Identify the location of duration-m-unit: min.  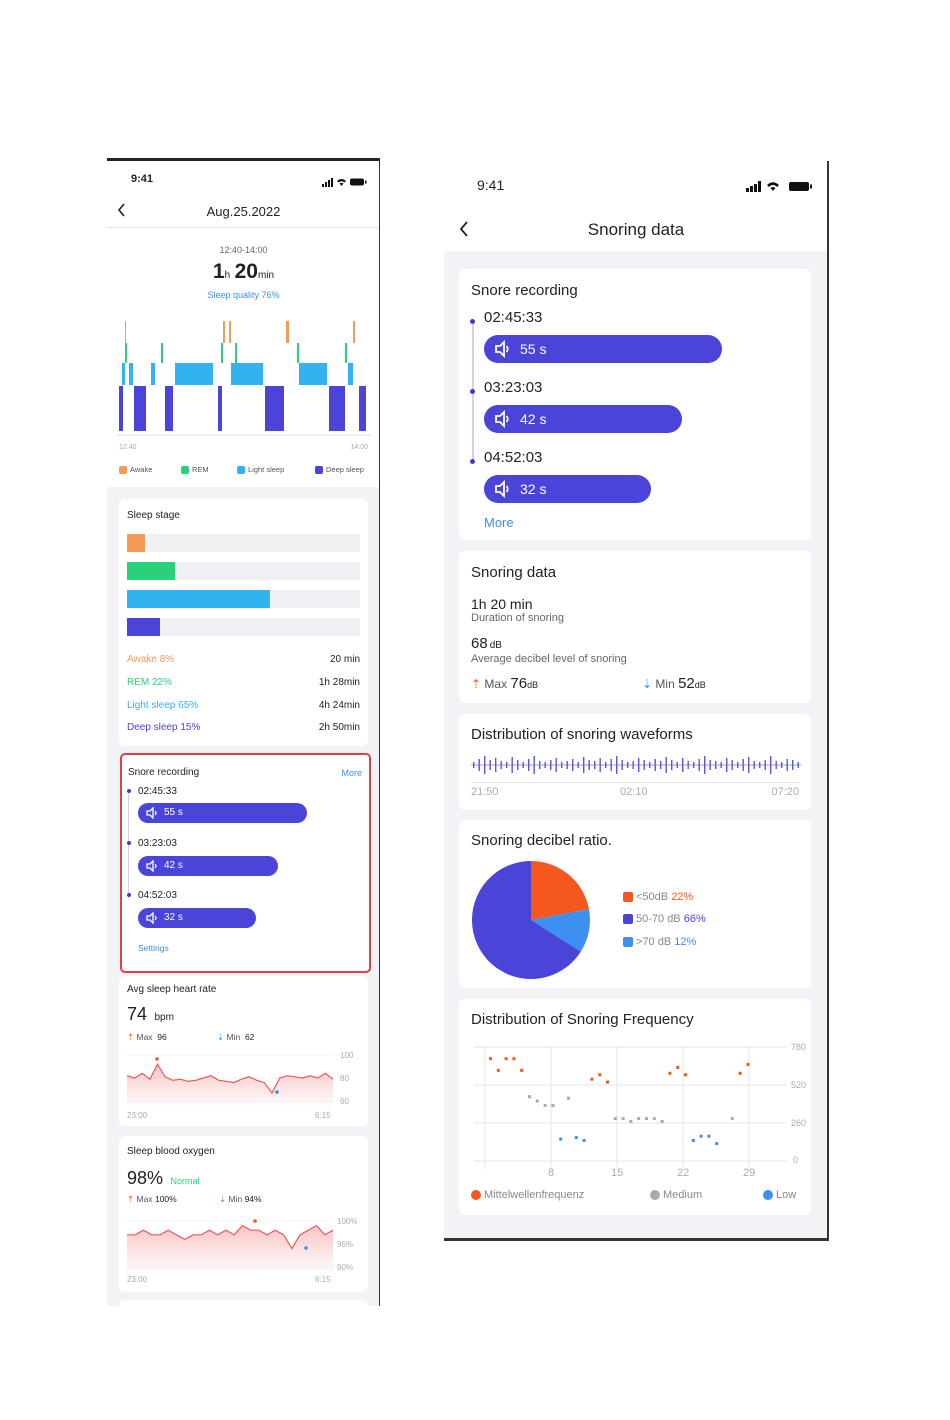
(266, 275).